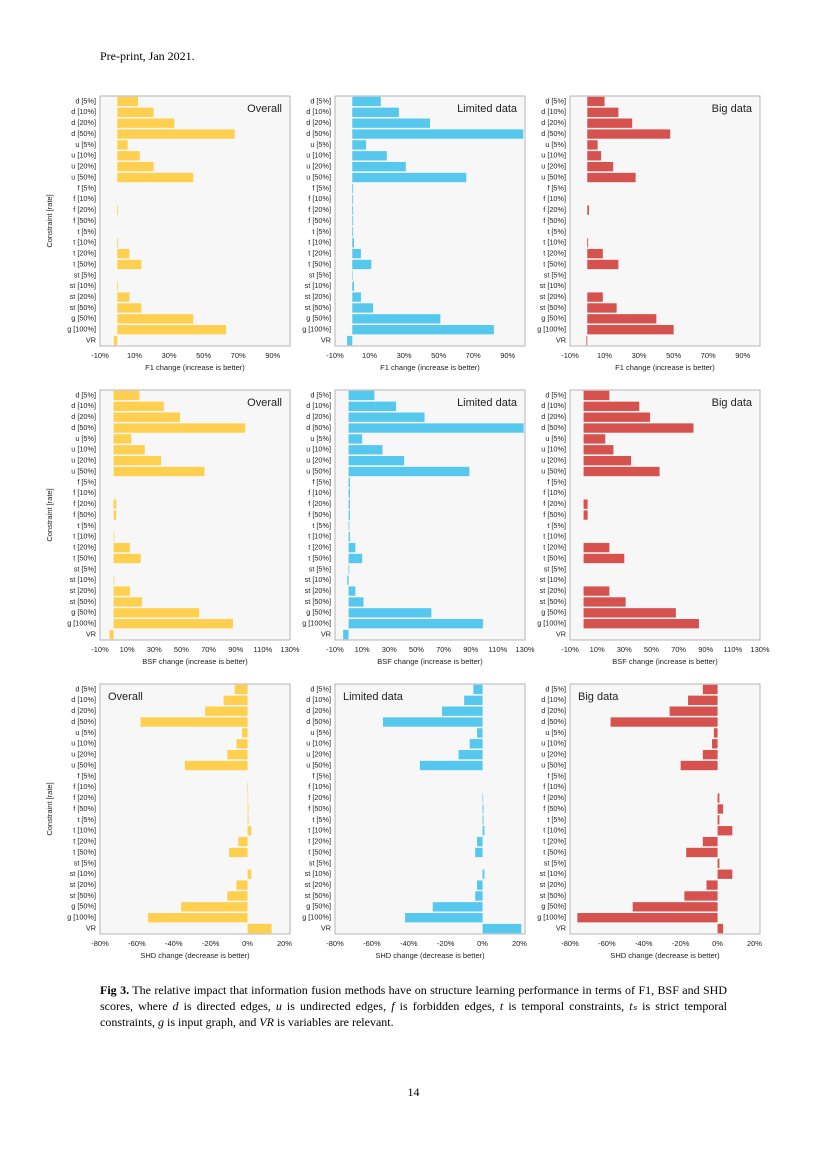 This screenshot has height=1169, width=827. What do you see at coordinates (247, 943) in the screenshot?
I see `x-tick-label: 0%` at bounding box center [247, 943].